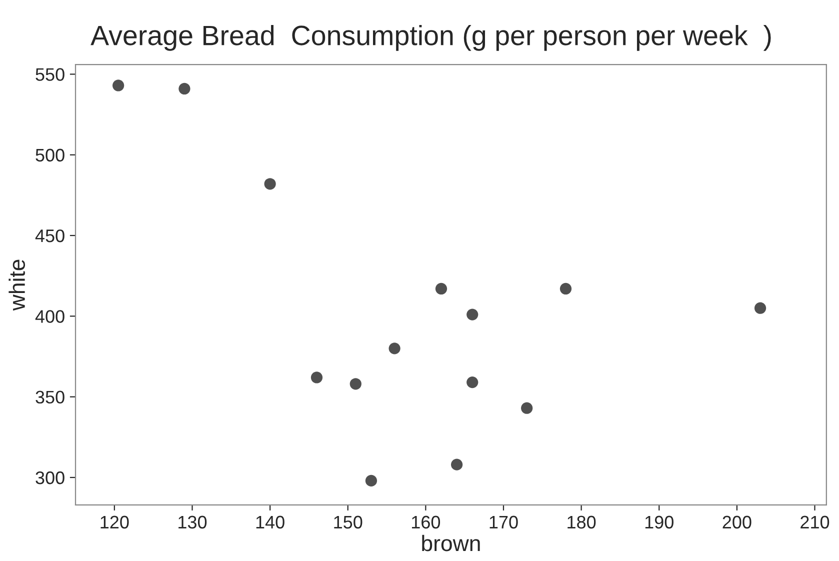 The width and height of the screenshot is (839, 561). I want to click on x-tick-label: 200, so click(737, 522).